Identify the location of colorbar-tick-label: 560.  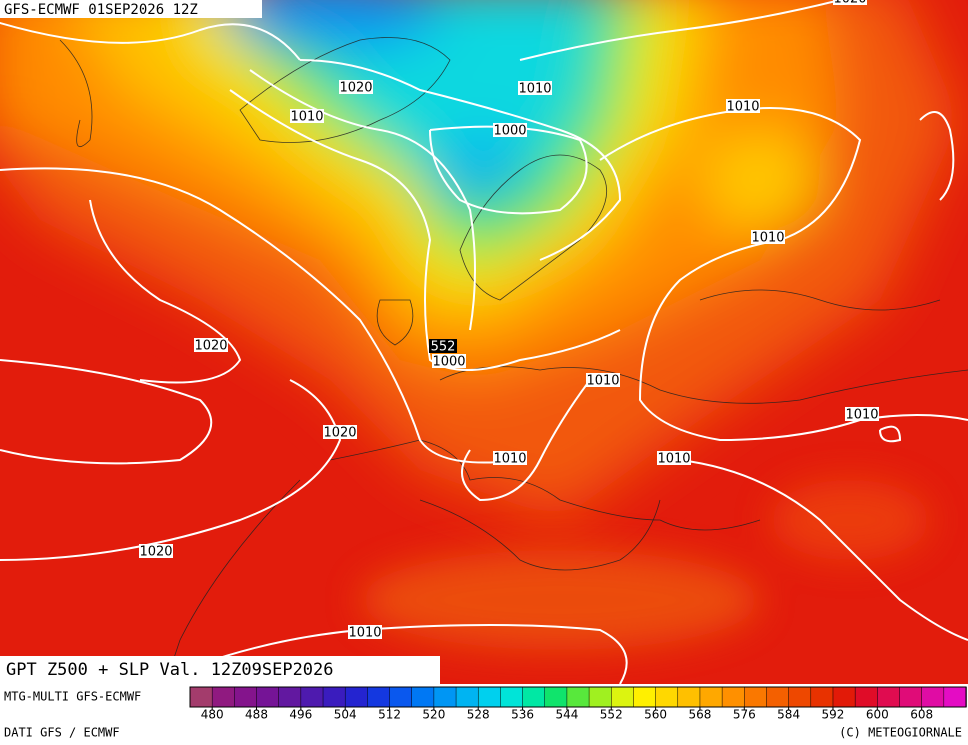
(655, 715).